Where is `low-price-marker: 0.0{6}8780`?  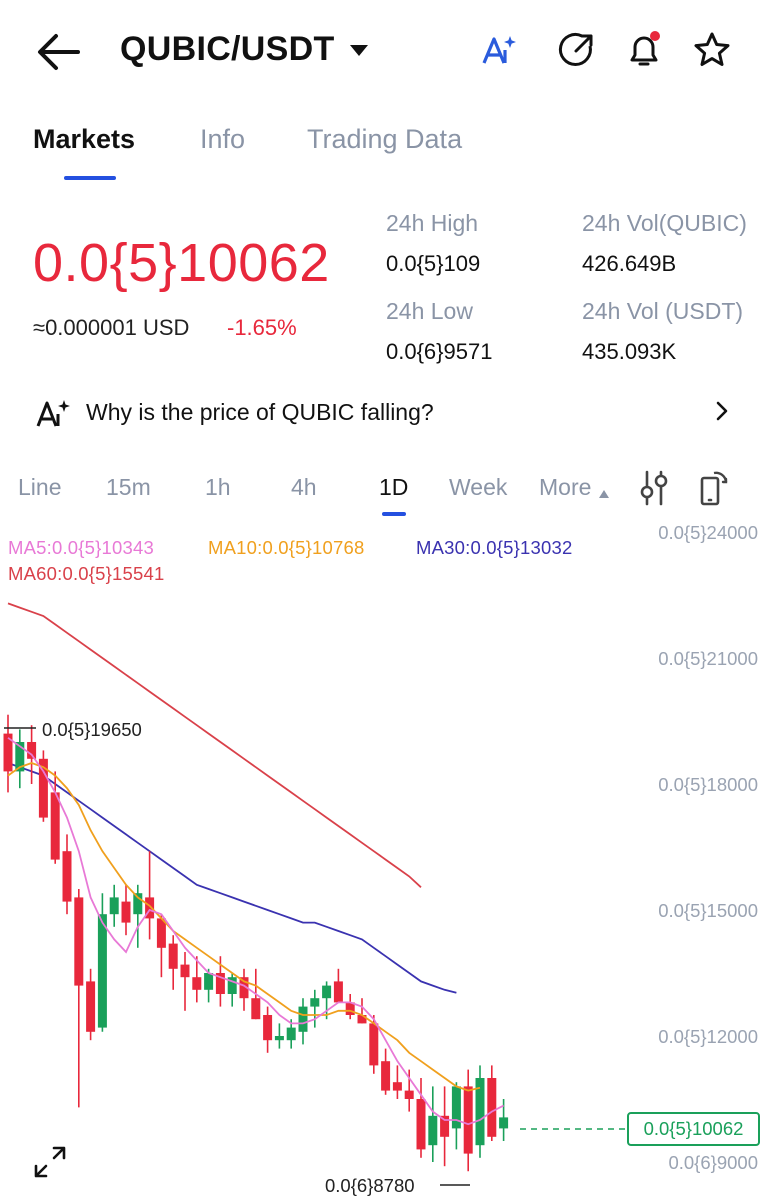
low-price-marker: 0.0{6}8780 is located at coordinates (370, 1185).